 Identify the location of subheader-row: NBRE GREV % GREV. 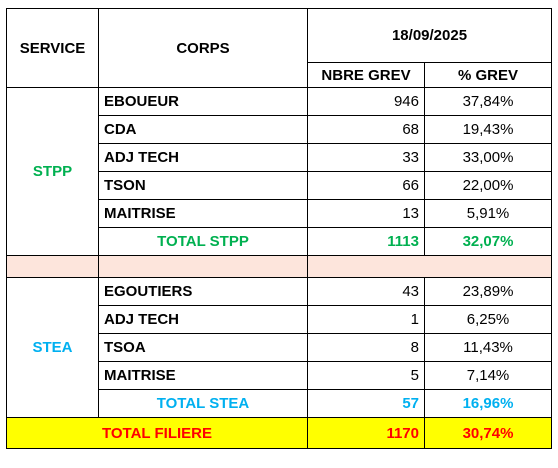
(280, 75).